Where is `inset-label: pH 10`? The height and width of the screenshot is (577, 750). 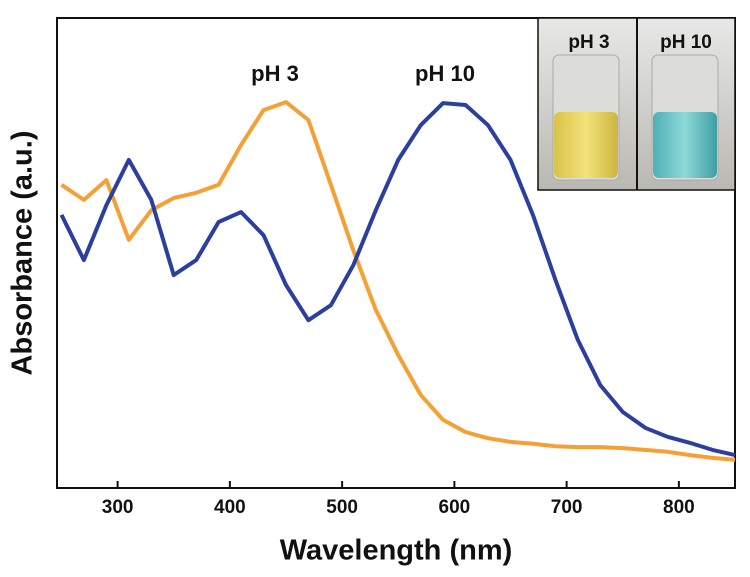 inset-label: pH 10 is located at coordinates (686, 42).